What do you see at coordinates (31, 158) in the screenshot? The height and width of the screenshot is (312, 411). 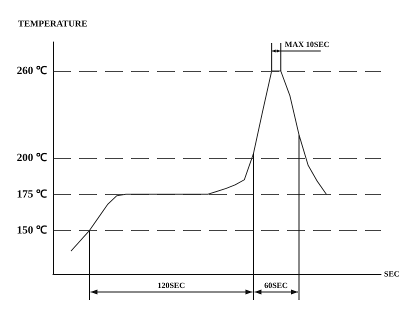 I see `y-tick-label: 200 ℃` at bounding box center [31, 158].